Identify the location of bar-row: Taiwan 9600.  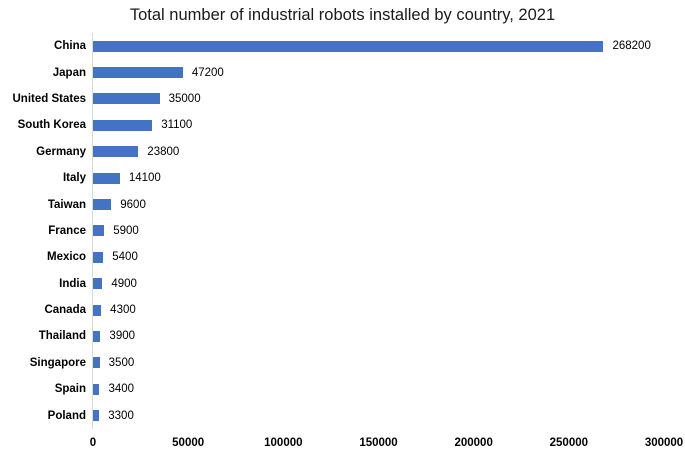
(342, 204).